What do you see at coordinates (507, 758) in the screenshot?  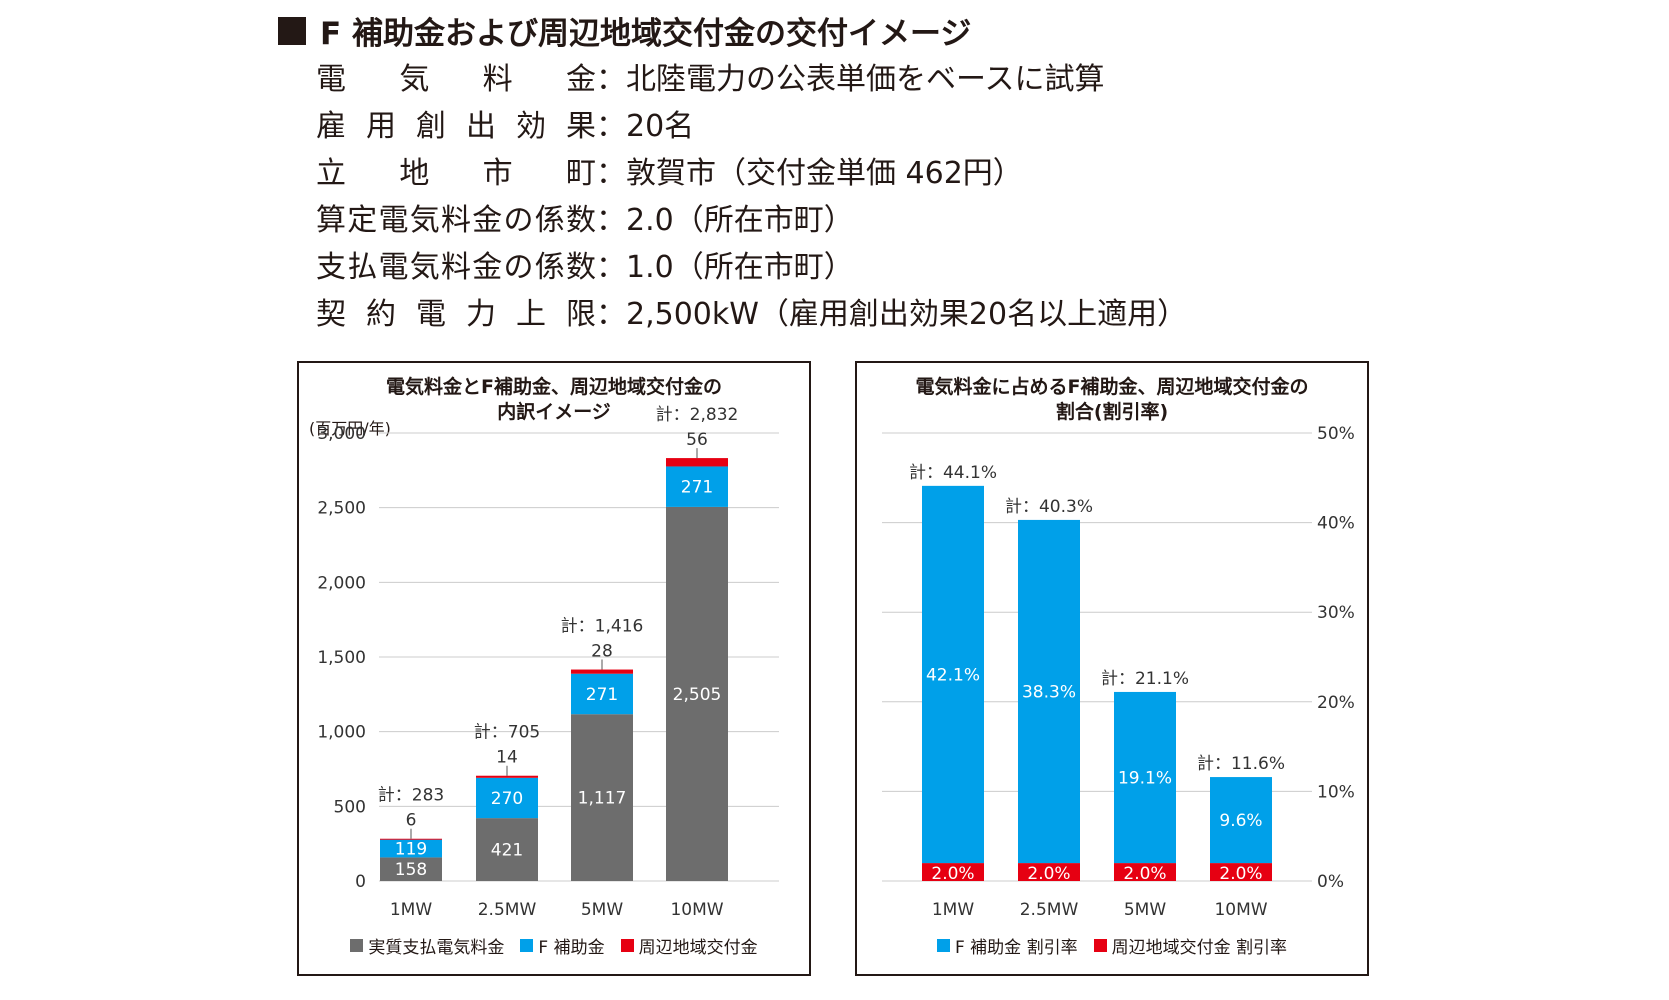 I see `data-label: 14` at bounding box center [507, 758].